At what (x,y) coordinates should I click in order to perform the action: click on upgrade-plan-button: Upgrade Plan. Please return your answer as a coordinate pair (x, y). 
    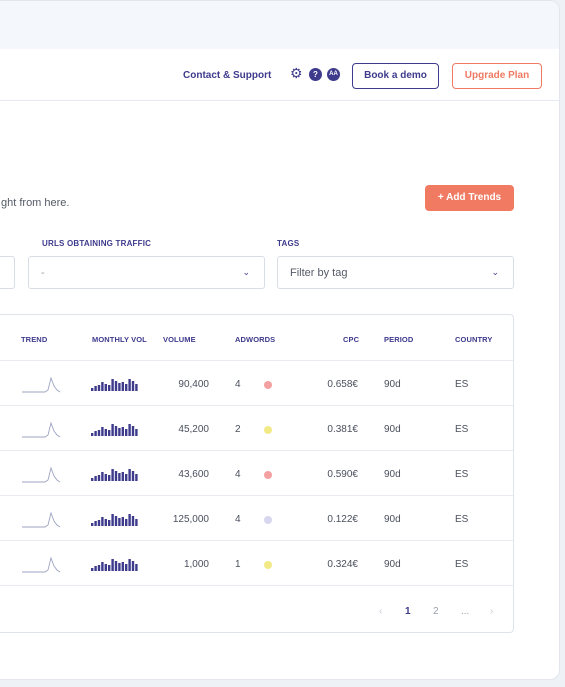
    Looking at the image, I should click on (497, 76).